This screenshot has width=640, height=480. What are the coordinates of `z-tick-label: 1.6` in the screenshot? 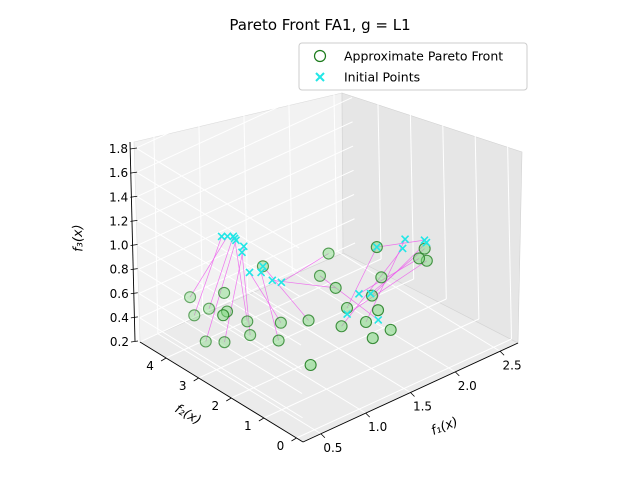 It's located at (118, 173).